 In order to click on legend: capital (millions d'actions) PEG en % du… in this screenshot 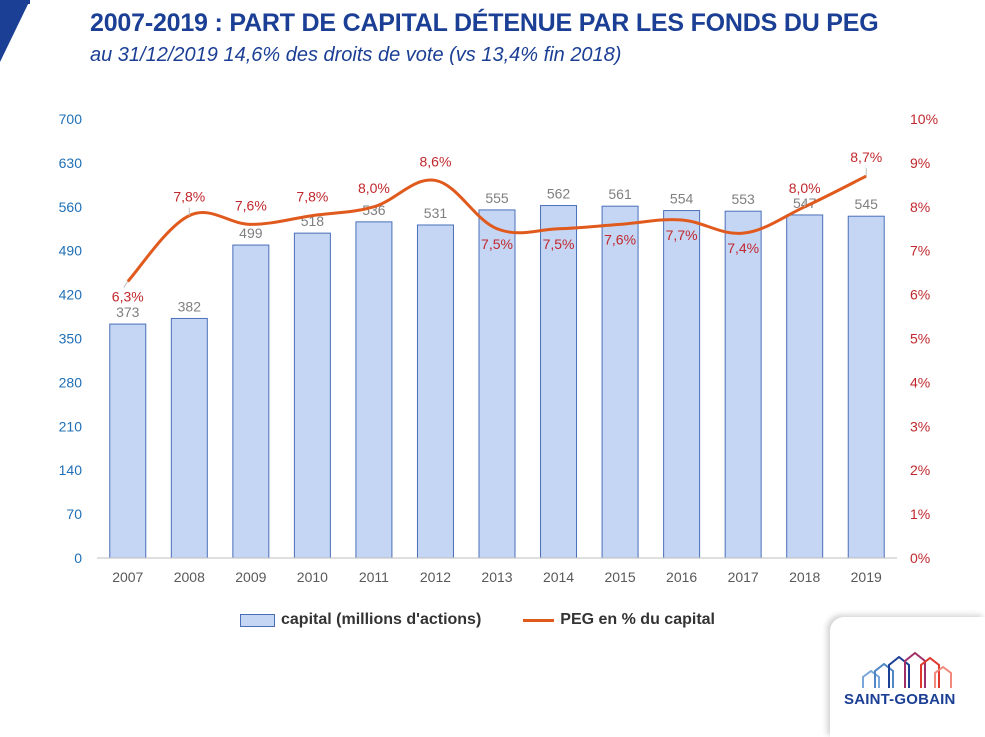, I will do `click(477, 620)`.